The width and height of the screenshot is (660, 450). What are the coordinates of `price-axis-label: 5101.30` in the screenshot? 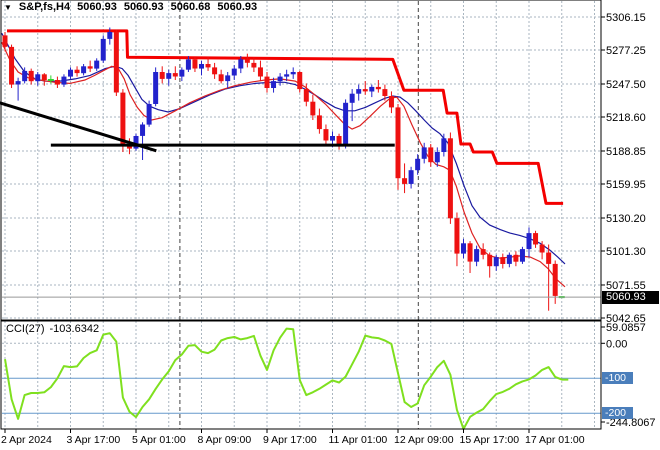 It's located at (626, 252).